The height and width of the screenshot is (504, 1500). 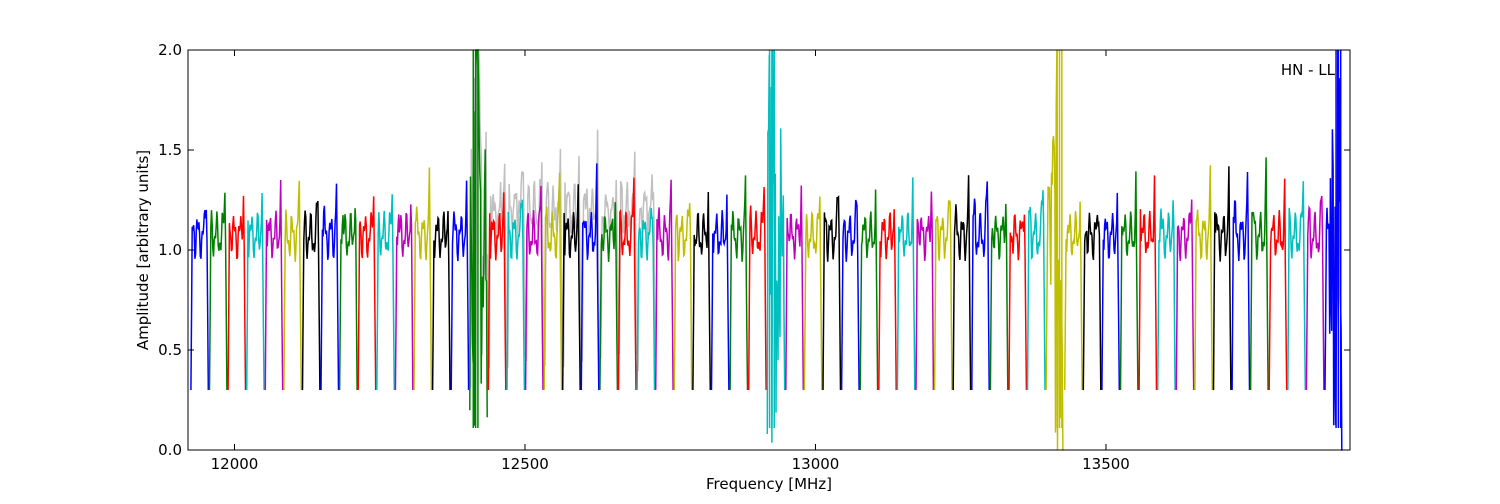 I want to click on y-tick-label: 2.0, so click(x=170, y=50).